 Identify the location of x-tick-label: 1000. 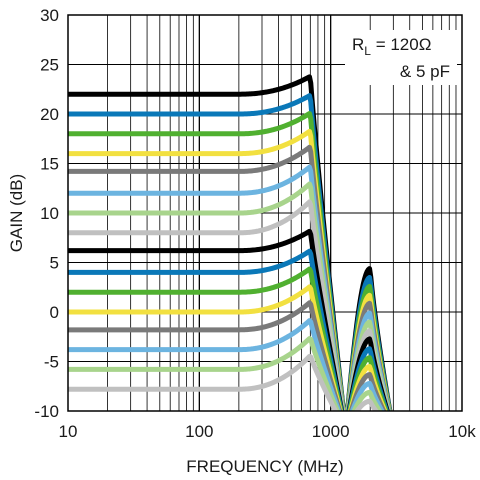
(331, 431).